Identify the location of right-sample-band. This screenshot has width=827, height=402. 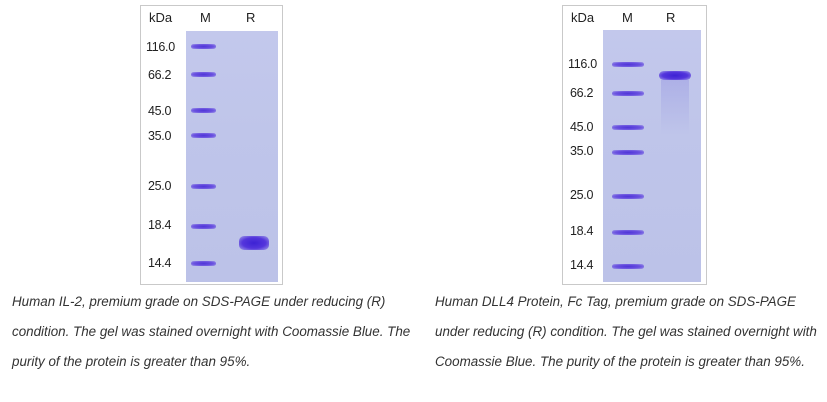
(675, 75).